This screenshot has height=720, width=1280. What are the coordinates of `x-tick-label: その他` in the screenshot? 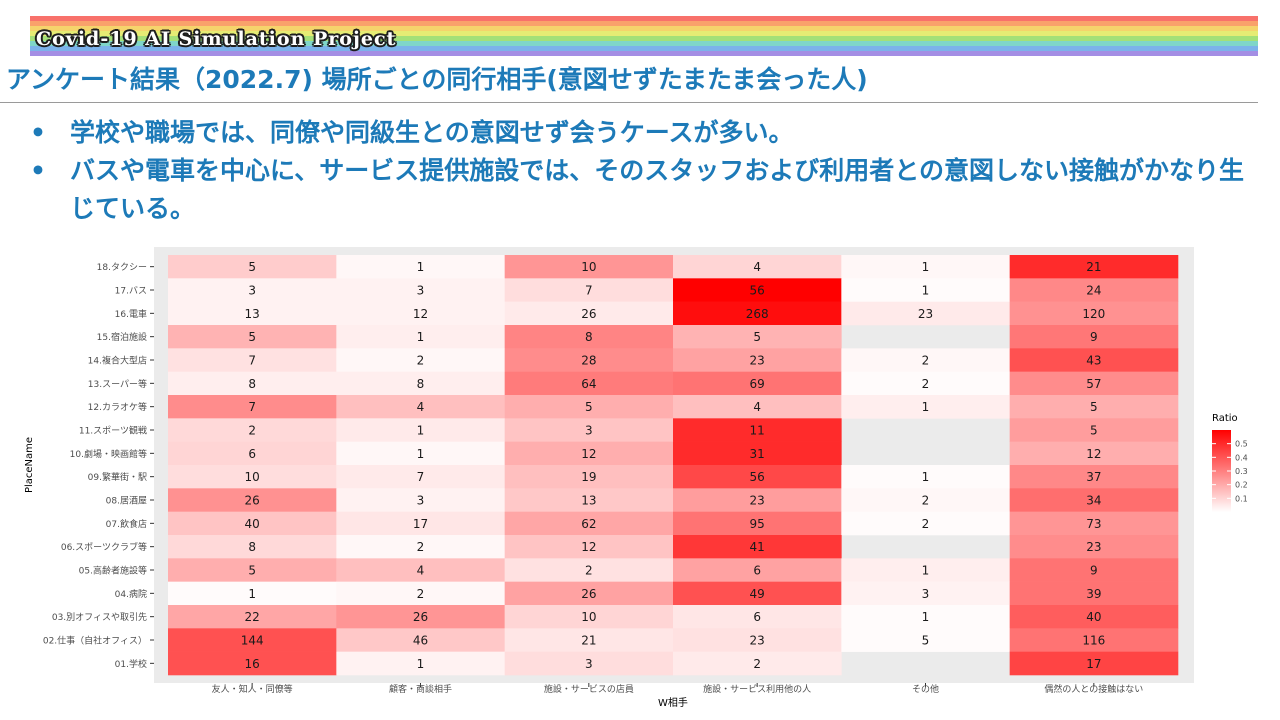 It's located at (925, 689).